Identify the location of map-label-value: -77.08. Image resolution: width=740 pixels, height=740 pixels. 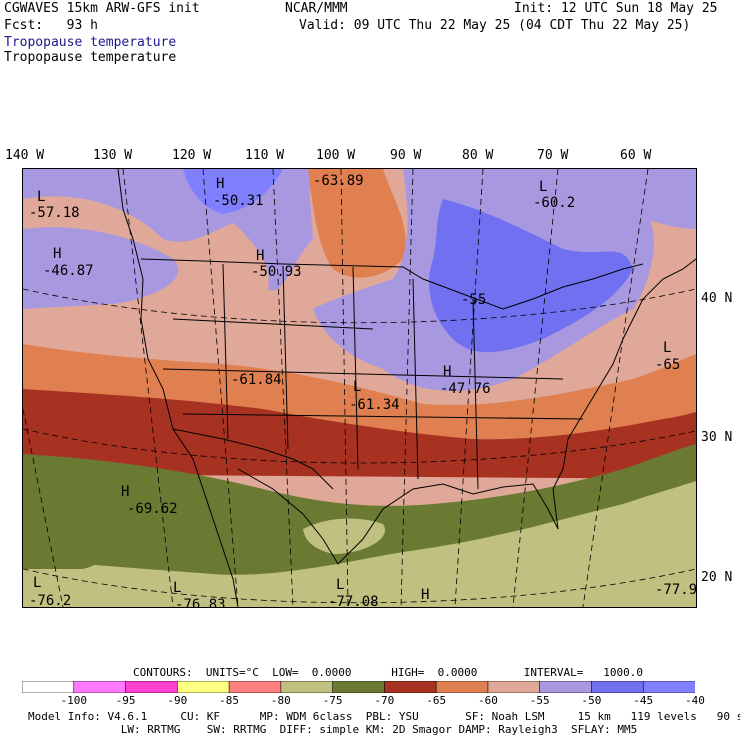
(353, 600).